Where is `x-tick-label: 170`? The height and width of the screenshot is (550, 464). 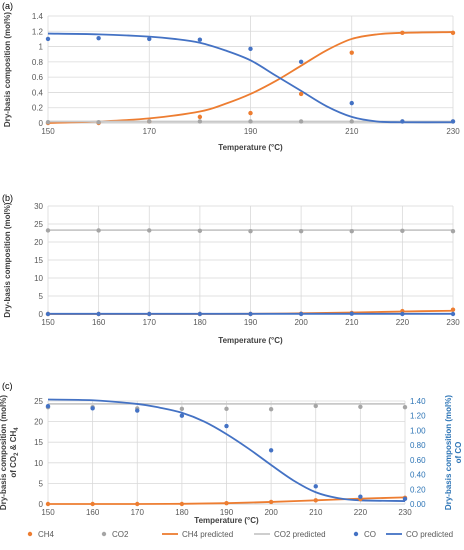 x-tick-label: 170 is located at coordinates (150, 322).